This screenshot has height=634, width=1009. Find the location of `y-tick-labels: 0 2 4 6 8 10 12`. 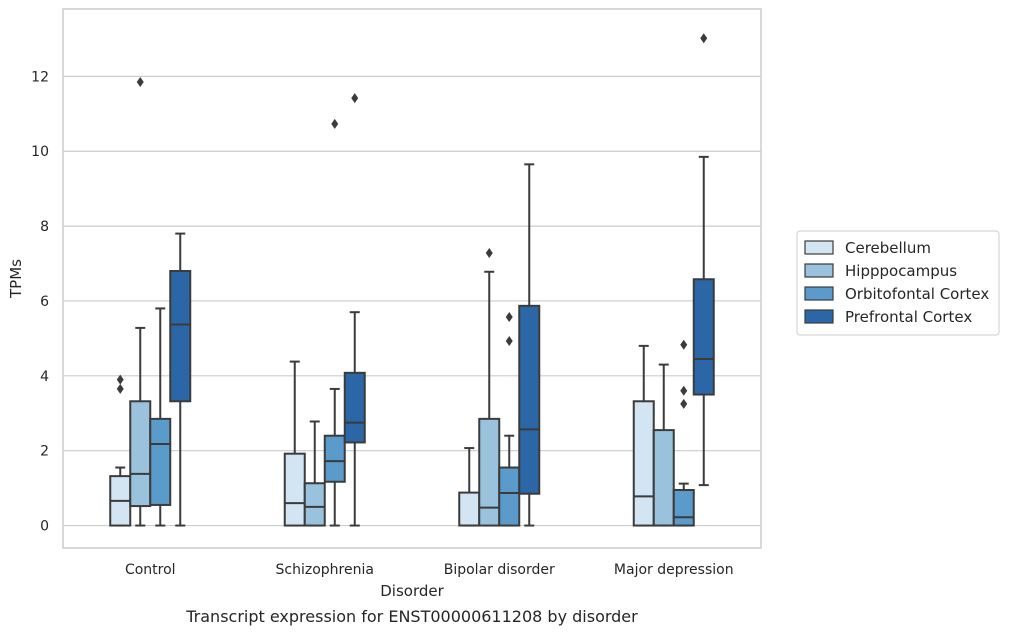

y-tick-labels: 0 2 4 6 8 10 12 is located at coordinates (40, 301).